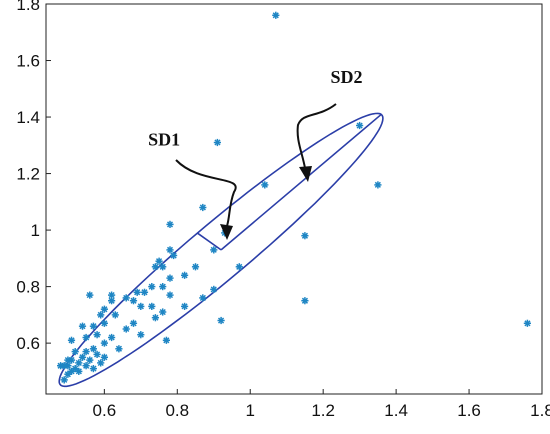 This screenshot has width=550, height=434. I want to click on y-tick-label: 1.6, so click(28, 61).